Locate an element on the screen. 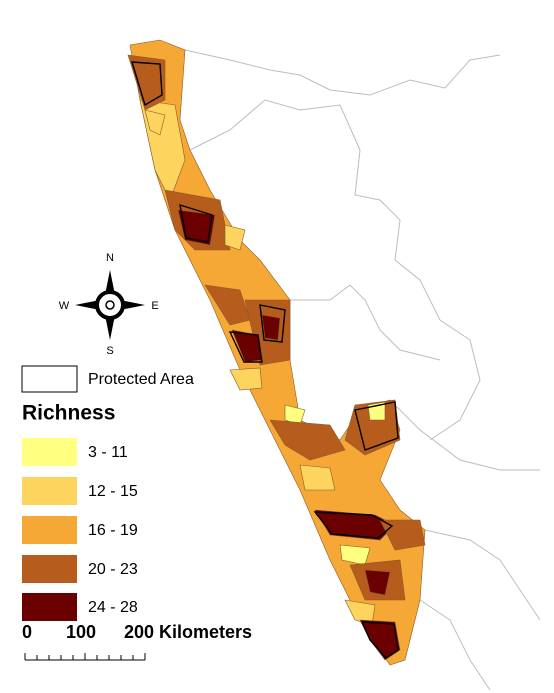 This screenshot has height=693, width=554. protected-area-label: Protected Area is located at coordinates (141, 379).